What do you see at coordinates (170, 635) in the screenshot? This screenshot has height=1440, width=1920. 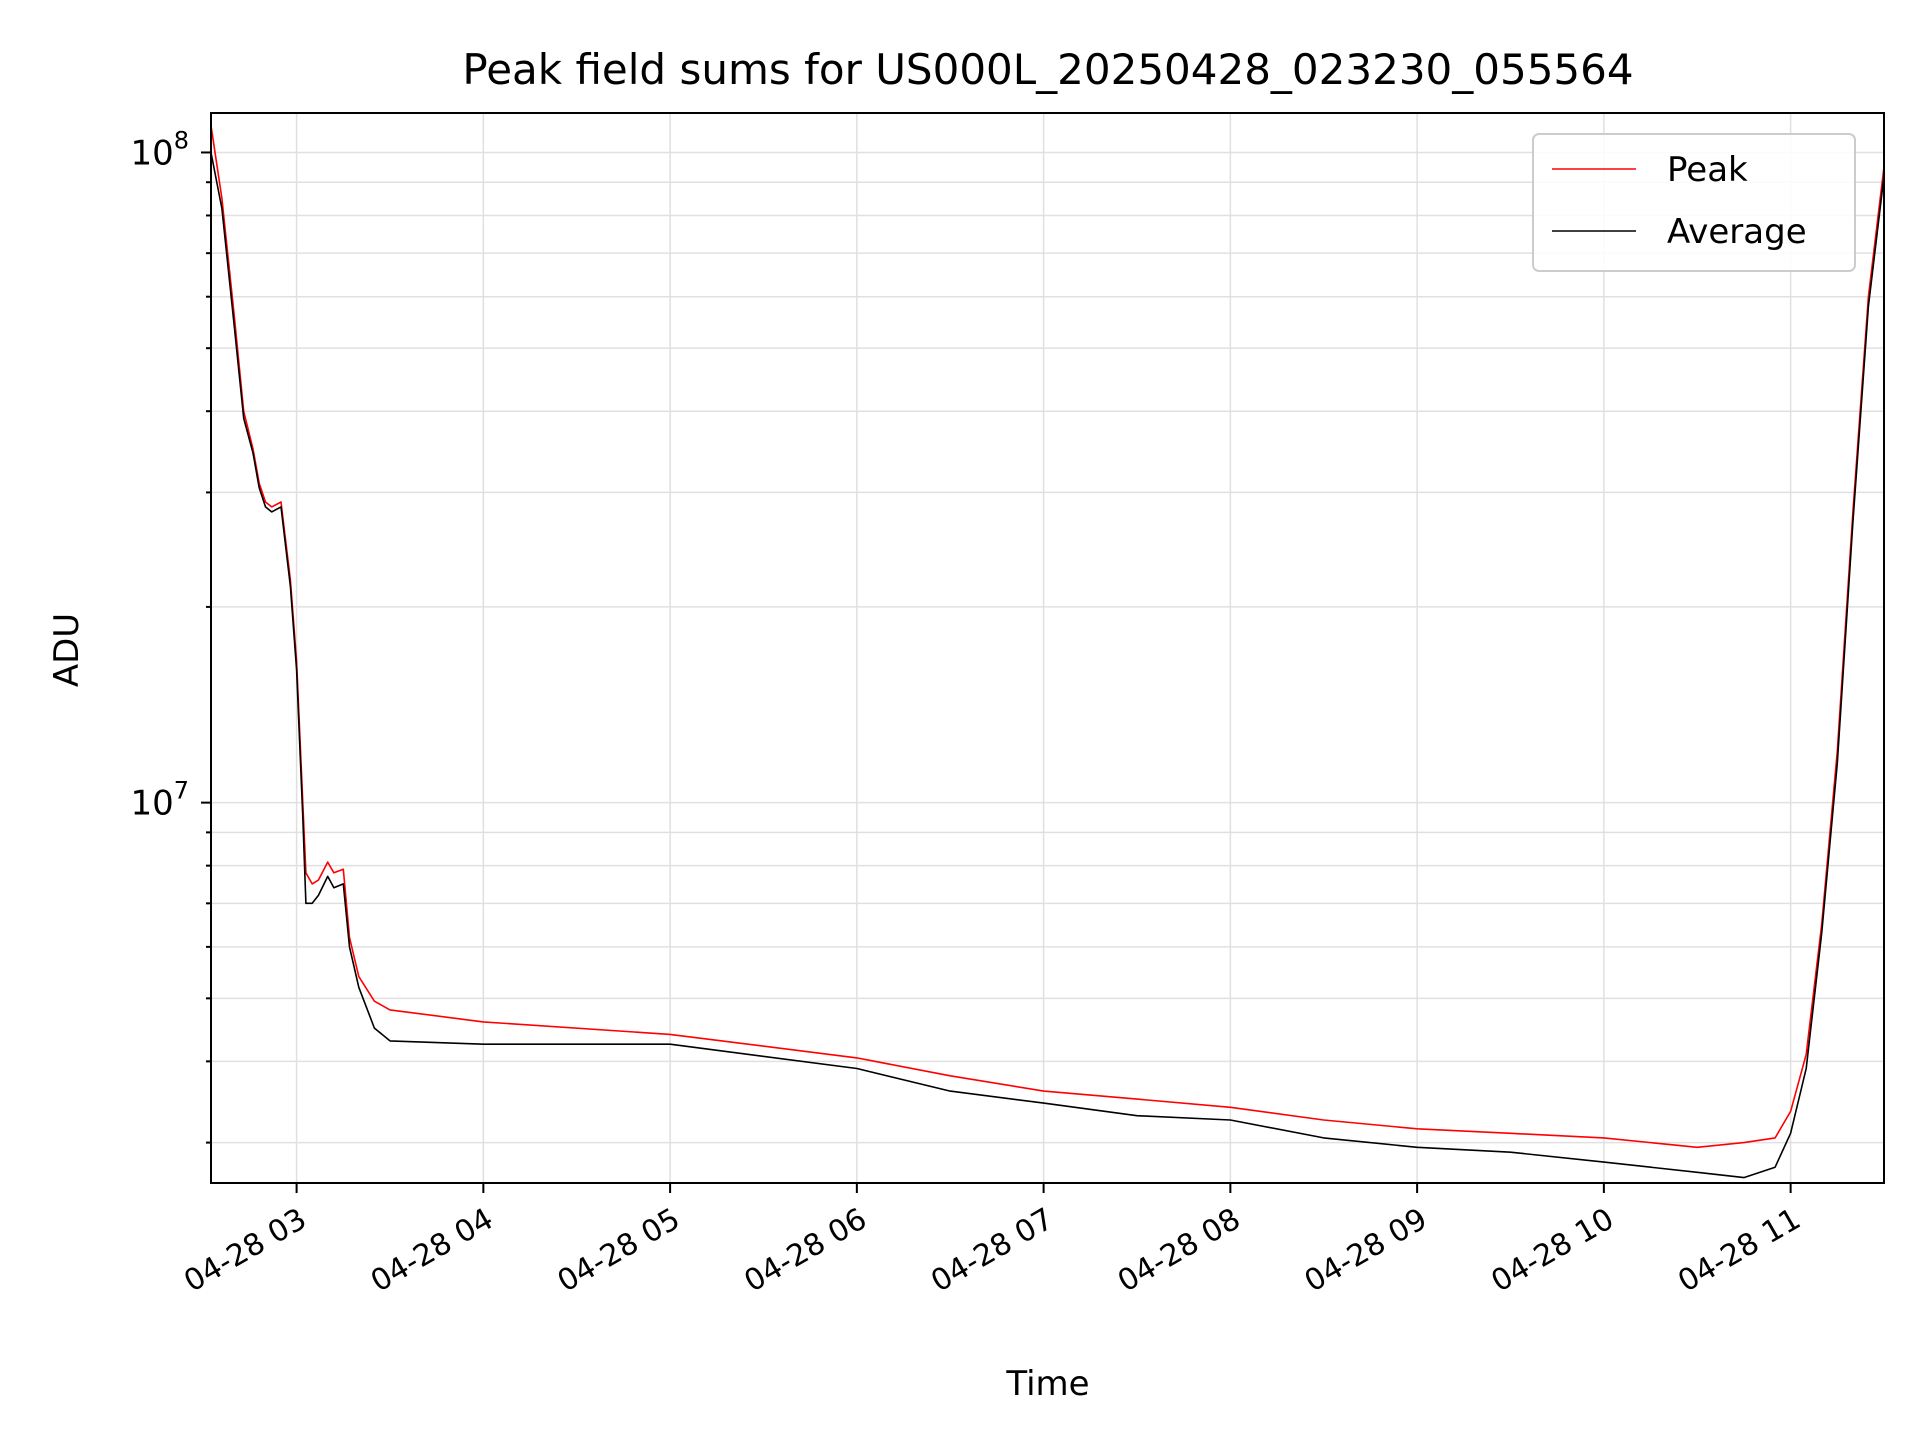 I see `y-axis-ticks: 10⁷ 10⁸` at bounding box center [170, 635].